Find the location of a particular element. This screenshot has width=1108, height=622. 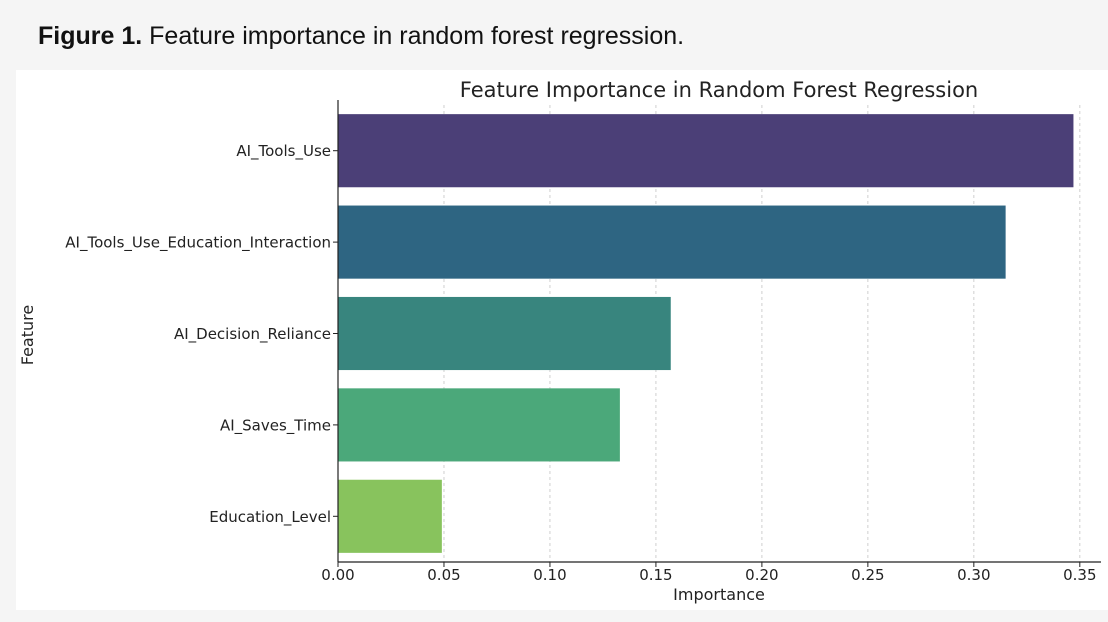

y-tick-label: AI_Tools_Use is located at coordinates (283, 151).